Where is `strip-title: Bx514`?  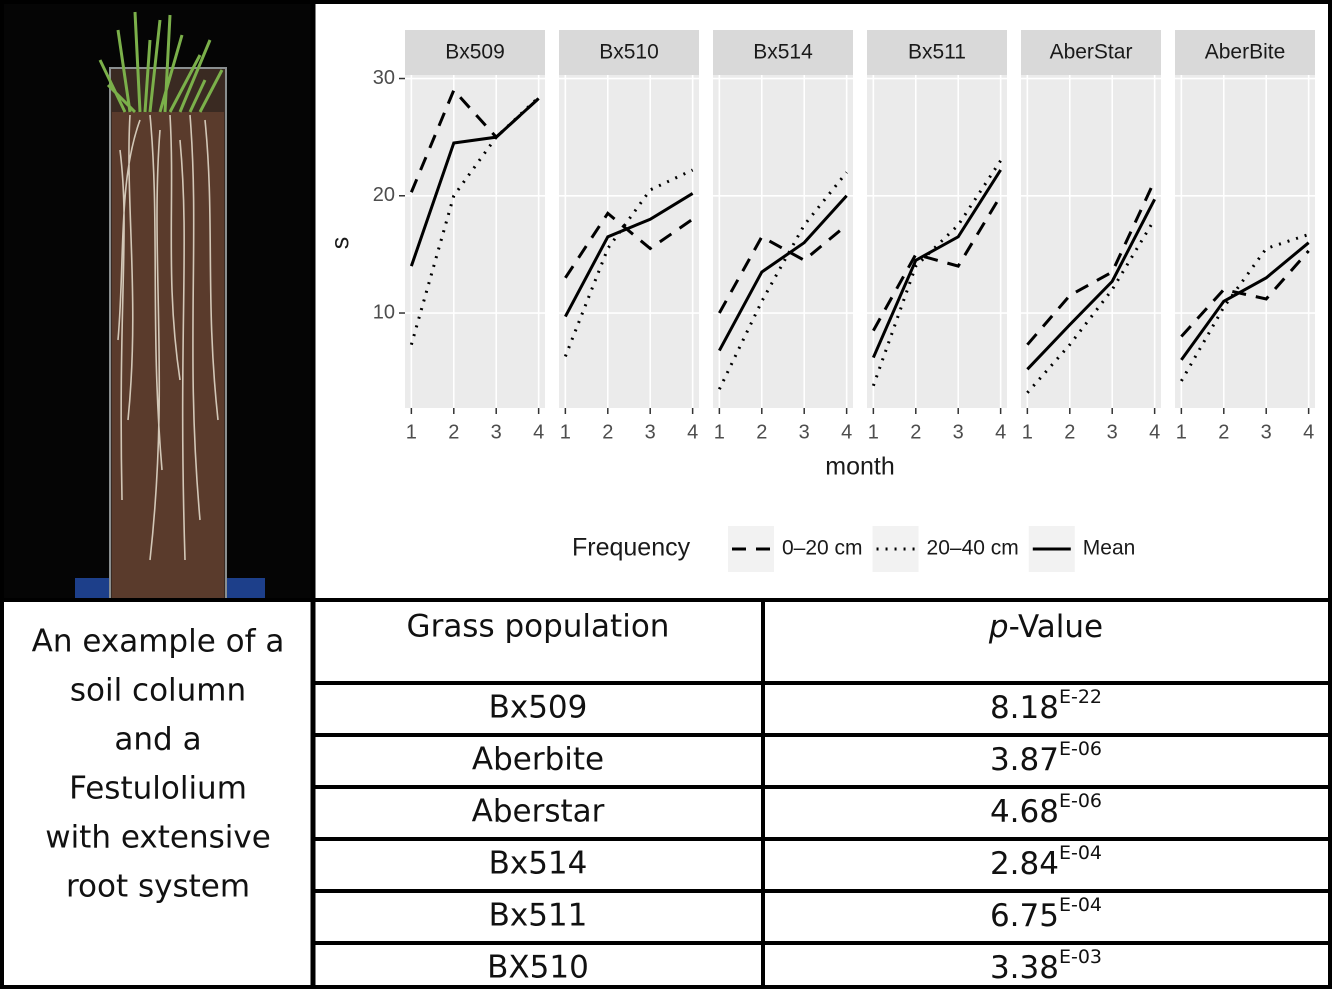 strip-title: Bx514 is located at coordinates (783, 52).